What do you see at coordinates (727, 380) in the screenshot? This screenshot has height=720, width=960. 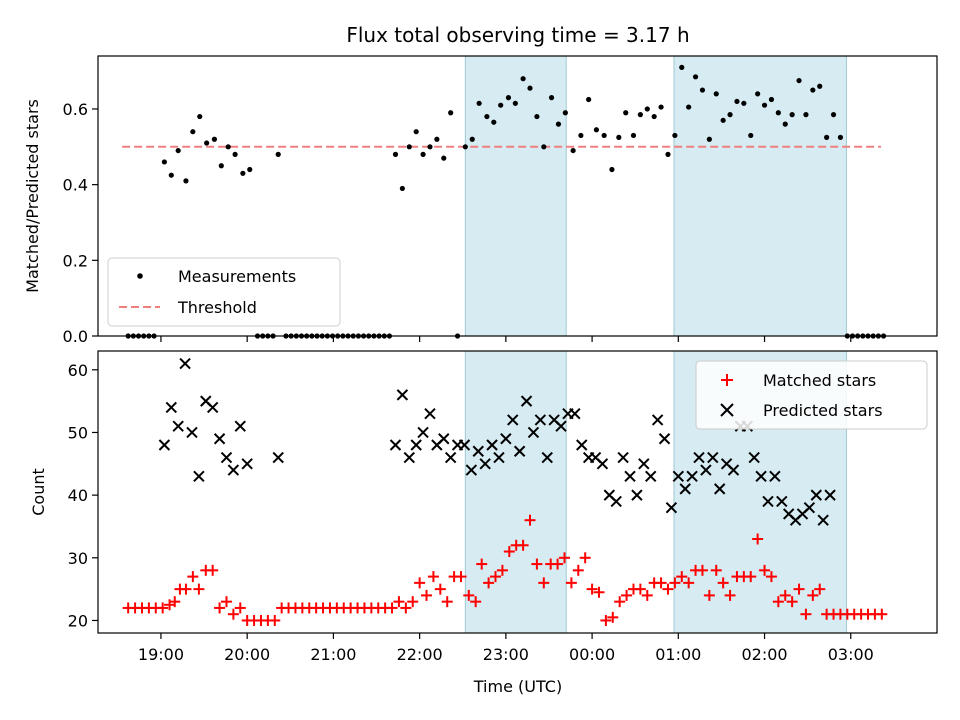 I see `legend-matched-marker` at bounding box center [727, 380].